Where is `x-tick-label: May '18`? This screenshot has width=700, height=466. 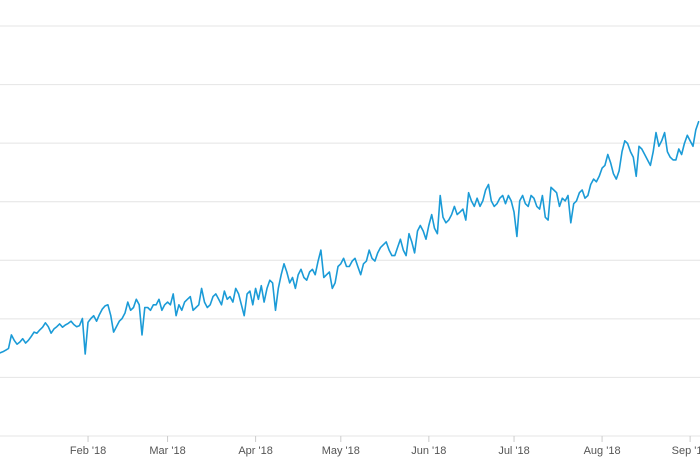 x-tick-label: May '18 is located at coordinates (341, 451).